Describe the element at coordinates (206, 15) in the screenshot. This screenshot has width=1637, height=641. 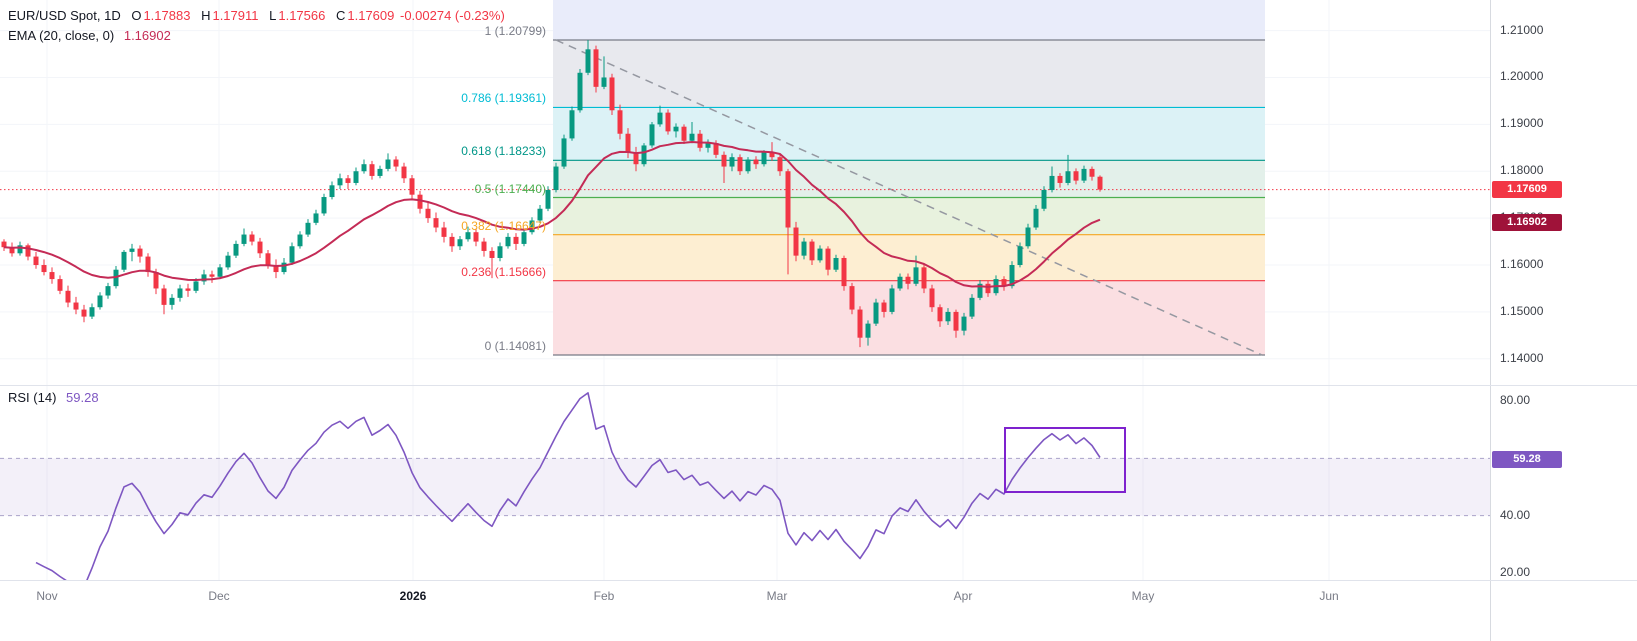
I see `high-label: H` at that location.